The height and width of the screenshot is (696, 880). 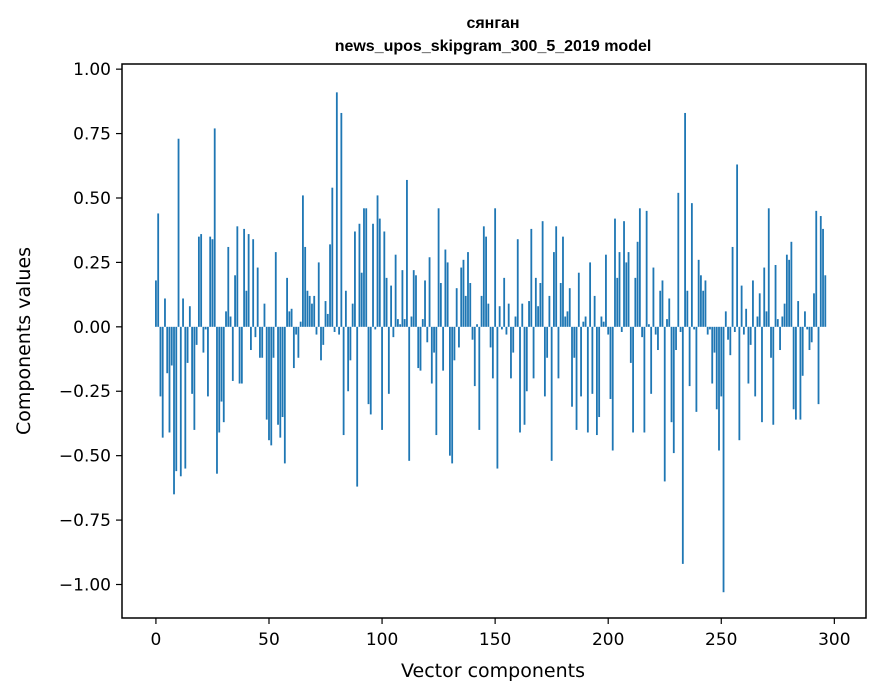 I want to click on y-axis: 1.00 0.75 0.50 0.25 0.00 −0.25 −0.50 −0.75 −1.00, so click(x=90, y=328).